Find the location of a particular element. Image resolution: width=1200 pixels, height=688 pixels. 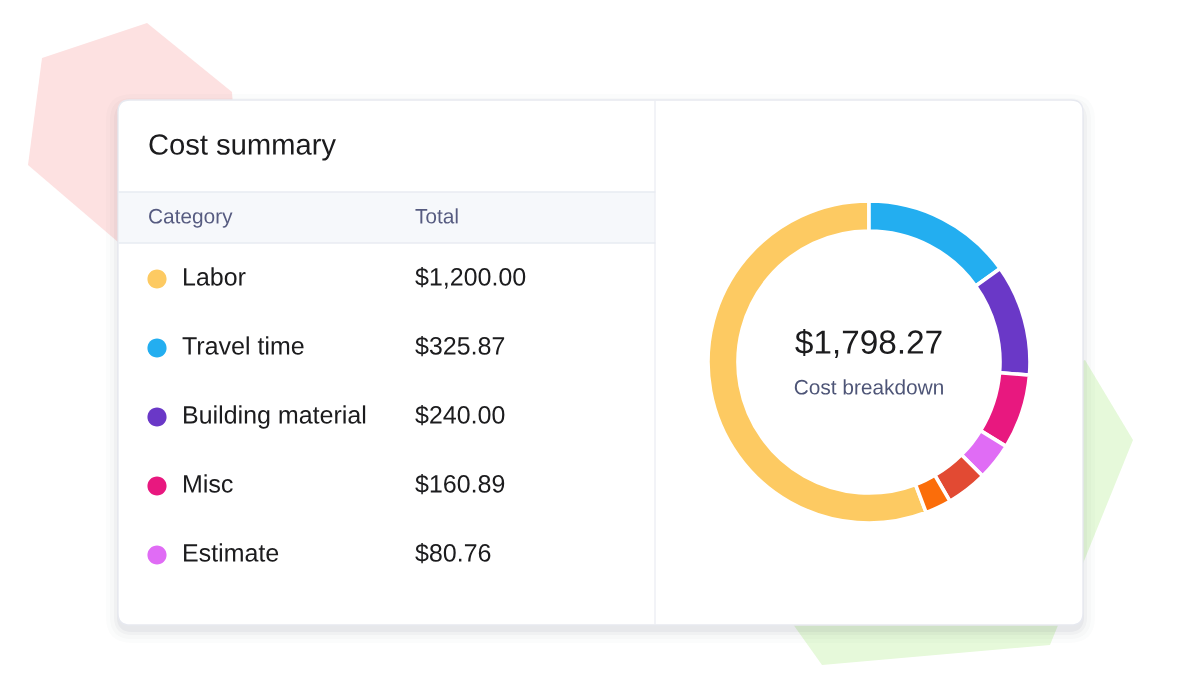

legend-label: Labor is located at coordinates (215, 276).